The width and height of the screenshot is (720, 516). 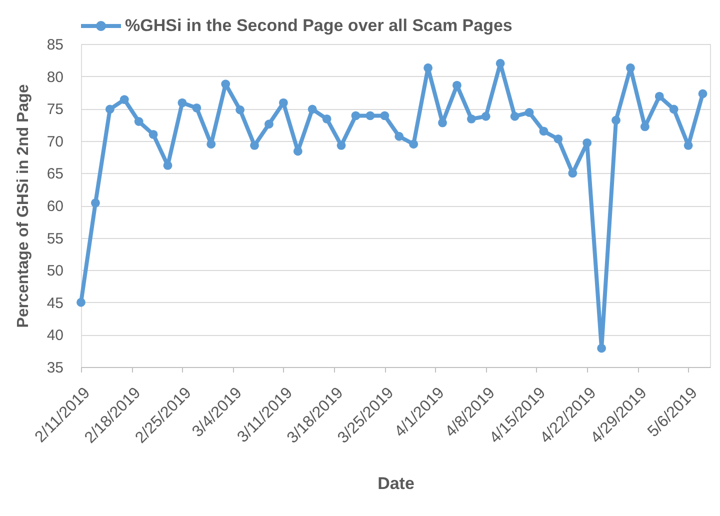 I want to click on y-tick-label: 65, so click(x=55, y=174).